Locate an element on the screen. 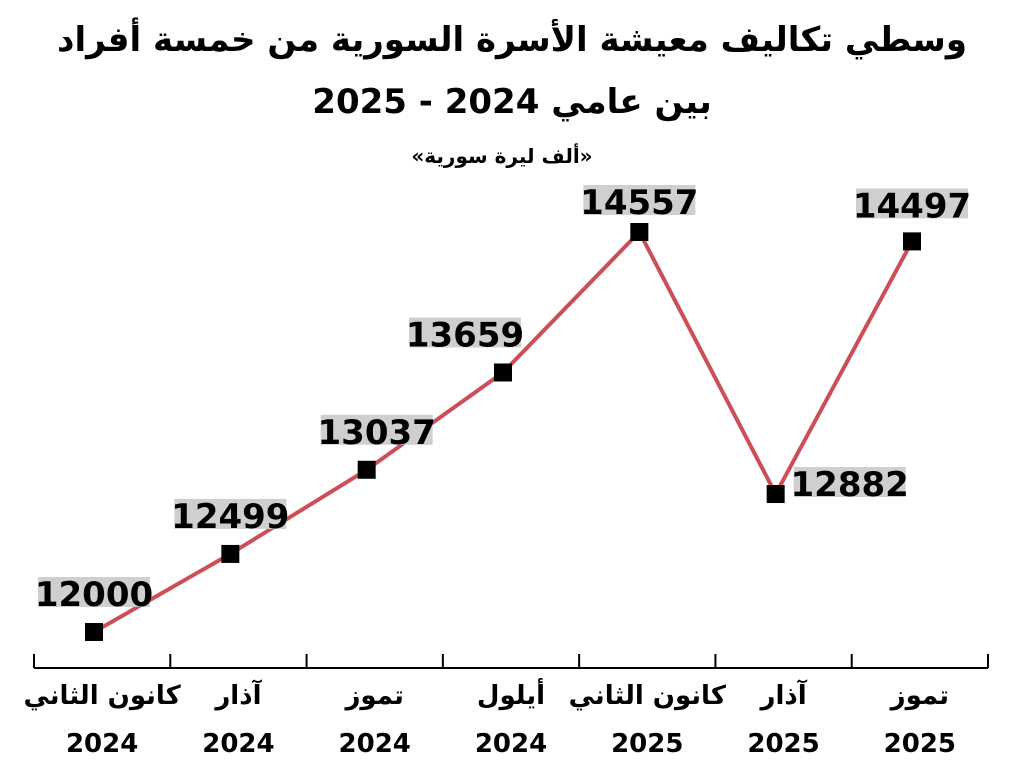 Image resolution: width=1024 pixels, height=776 pixels. chart-unit: «ألف ليرة سورية» is located at coordinates (502, 156).